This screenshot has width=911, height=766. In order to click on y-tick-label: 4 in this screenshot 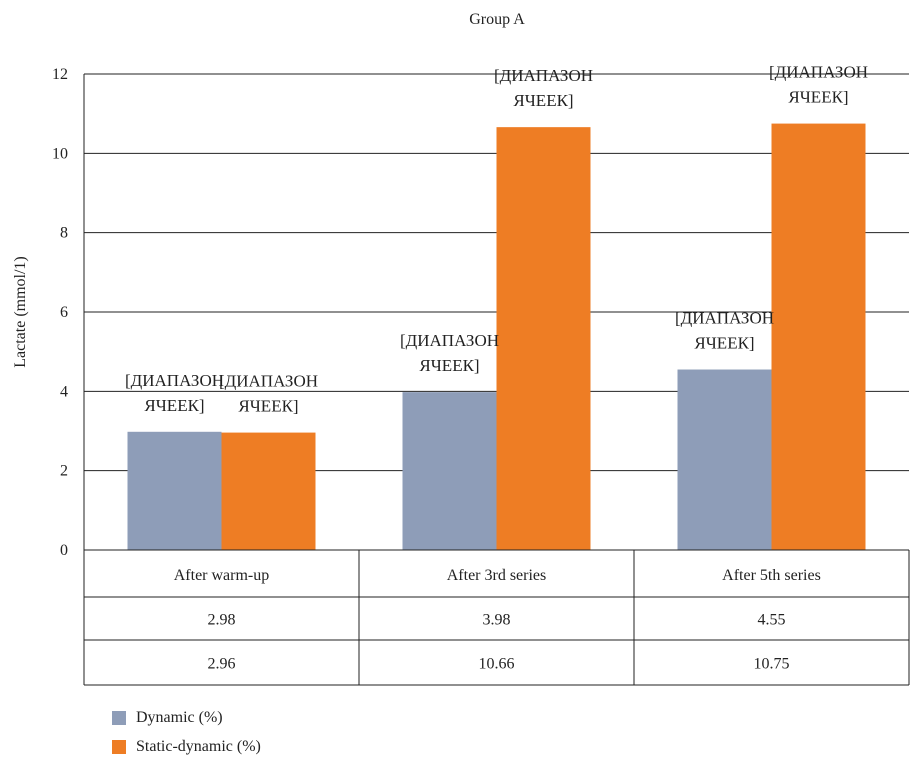, I will do `click(64, 391)`.